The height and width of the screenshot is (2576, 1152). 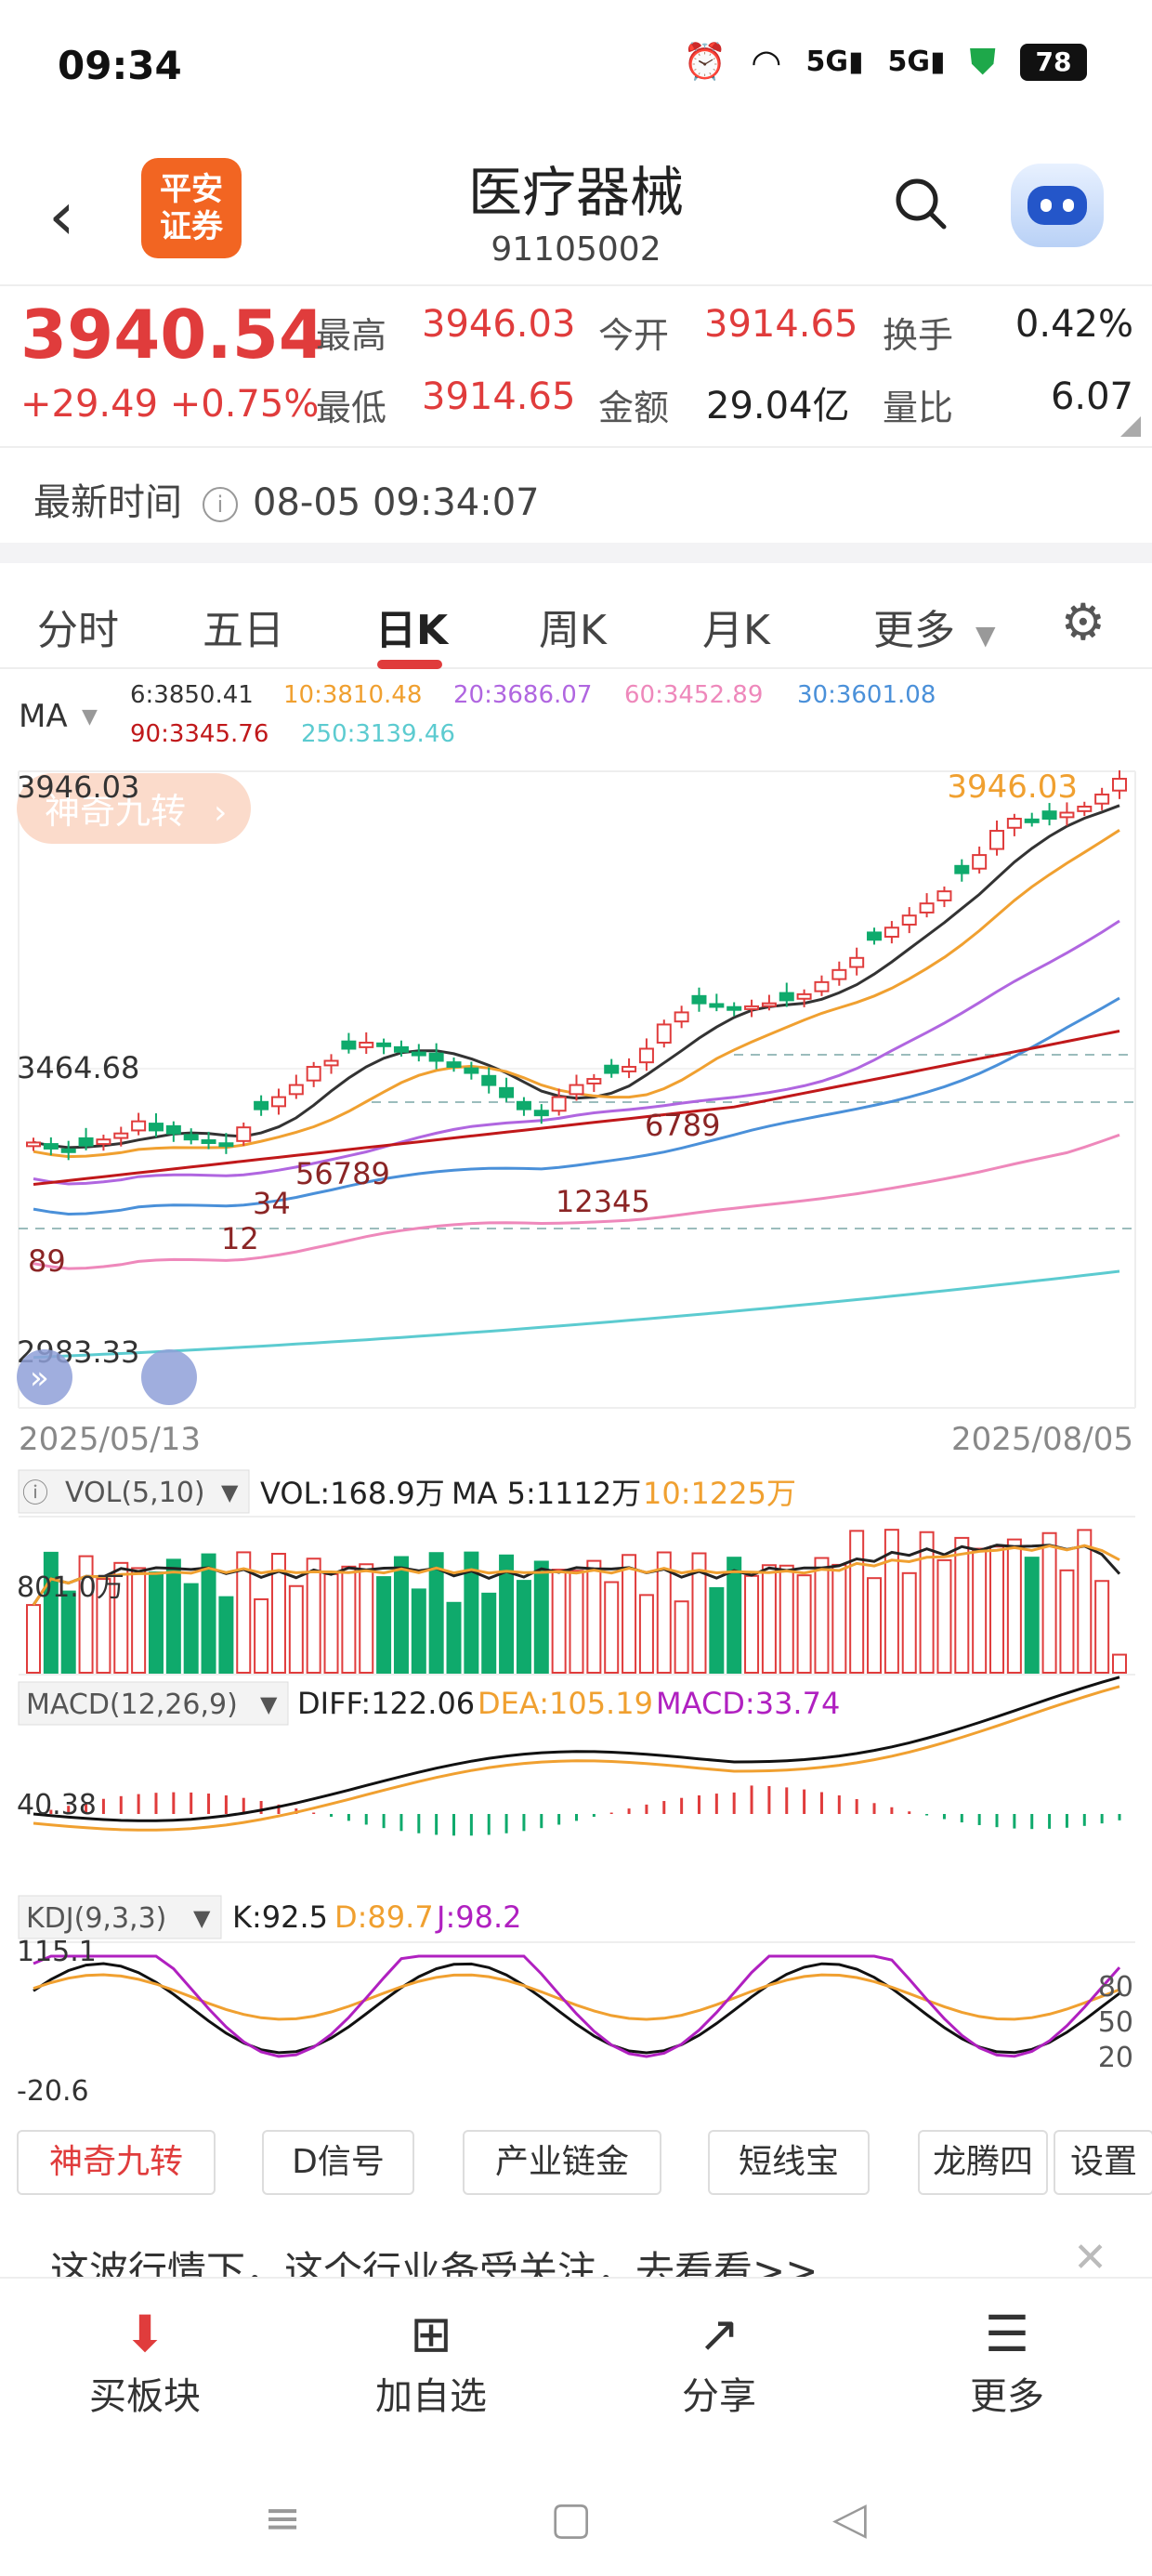 What do you see at coordinates (116, 2162) in the screenshot?
I see `nine-turn-button: 神奇九转` at bounding box center [116, 2162].